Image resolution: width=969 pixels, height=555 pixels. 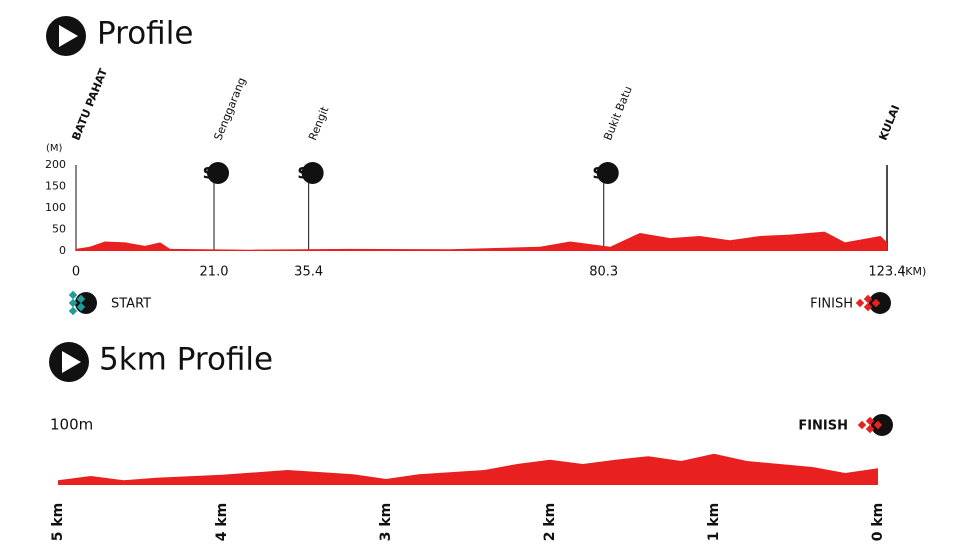 I want to click on y-axis-label: (M), so click(x=54, y=148).